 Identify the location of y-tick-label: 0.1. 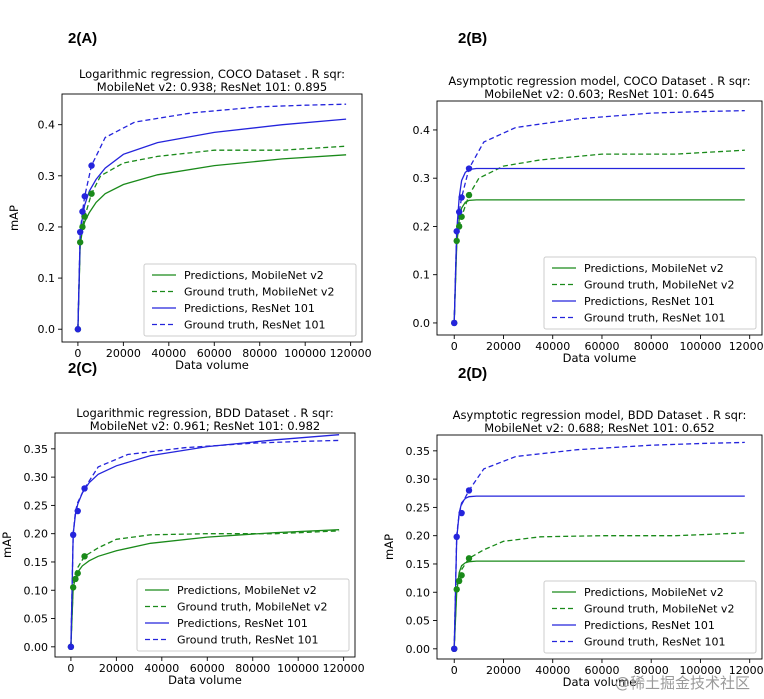
(47, 278).